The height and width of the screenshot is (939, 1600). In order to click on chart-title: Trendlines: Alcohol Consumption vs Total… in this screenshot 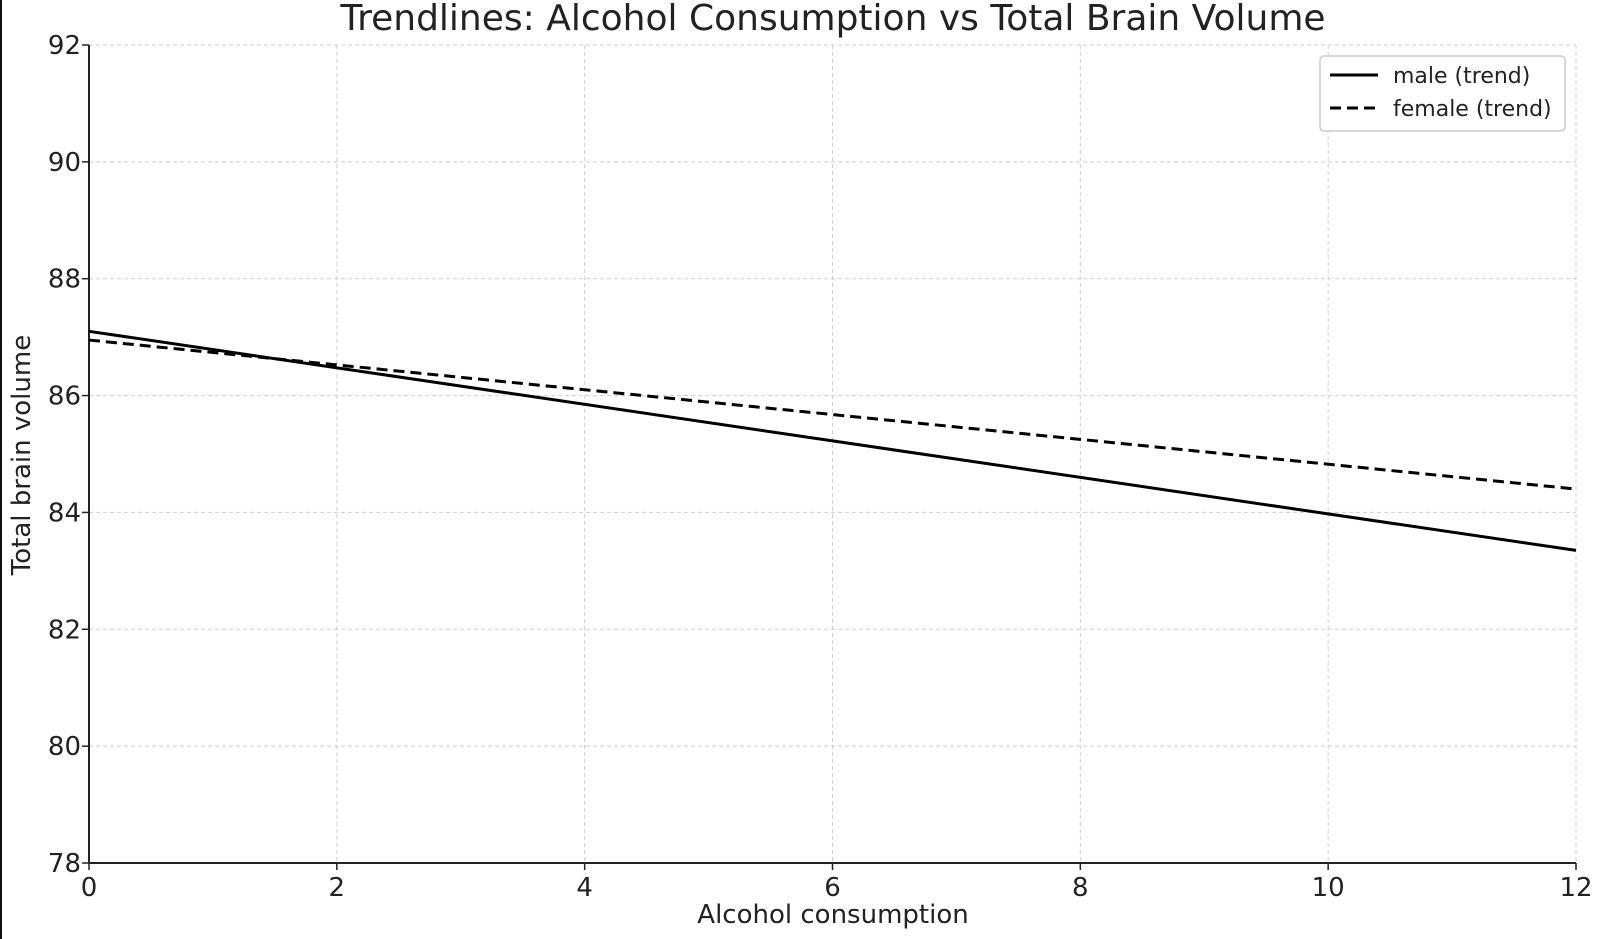, I will do `click(832, 19)`.